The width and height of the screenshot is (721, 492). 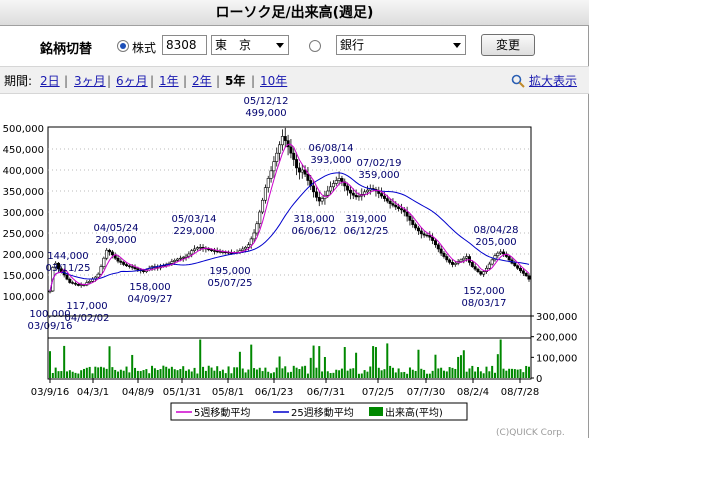 I want to click on x-tick-label: 06/7/31, so click(x=326, y=392).